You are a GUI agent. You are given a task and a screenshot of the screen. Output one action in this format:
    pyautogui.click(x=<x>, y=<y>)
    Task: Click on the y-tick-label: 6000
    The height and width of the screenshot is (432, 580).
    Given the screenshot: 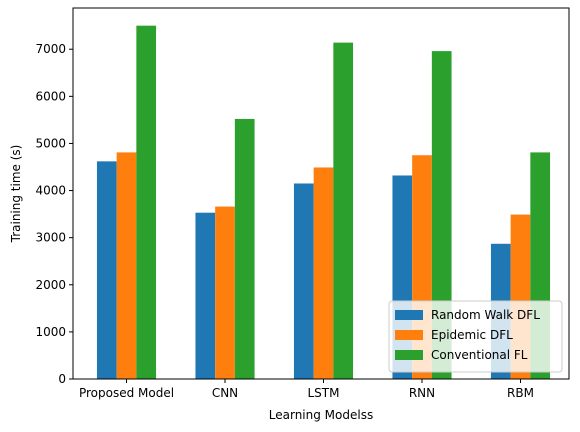 What is the action you would take?
    pyautogui.click(x=50, y=96)
    